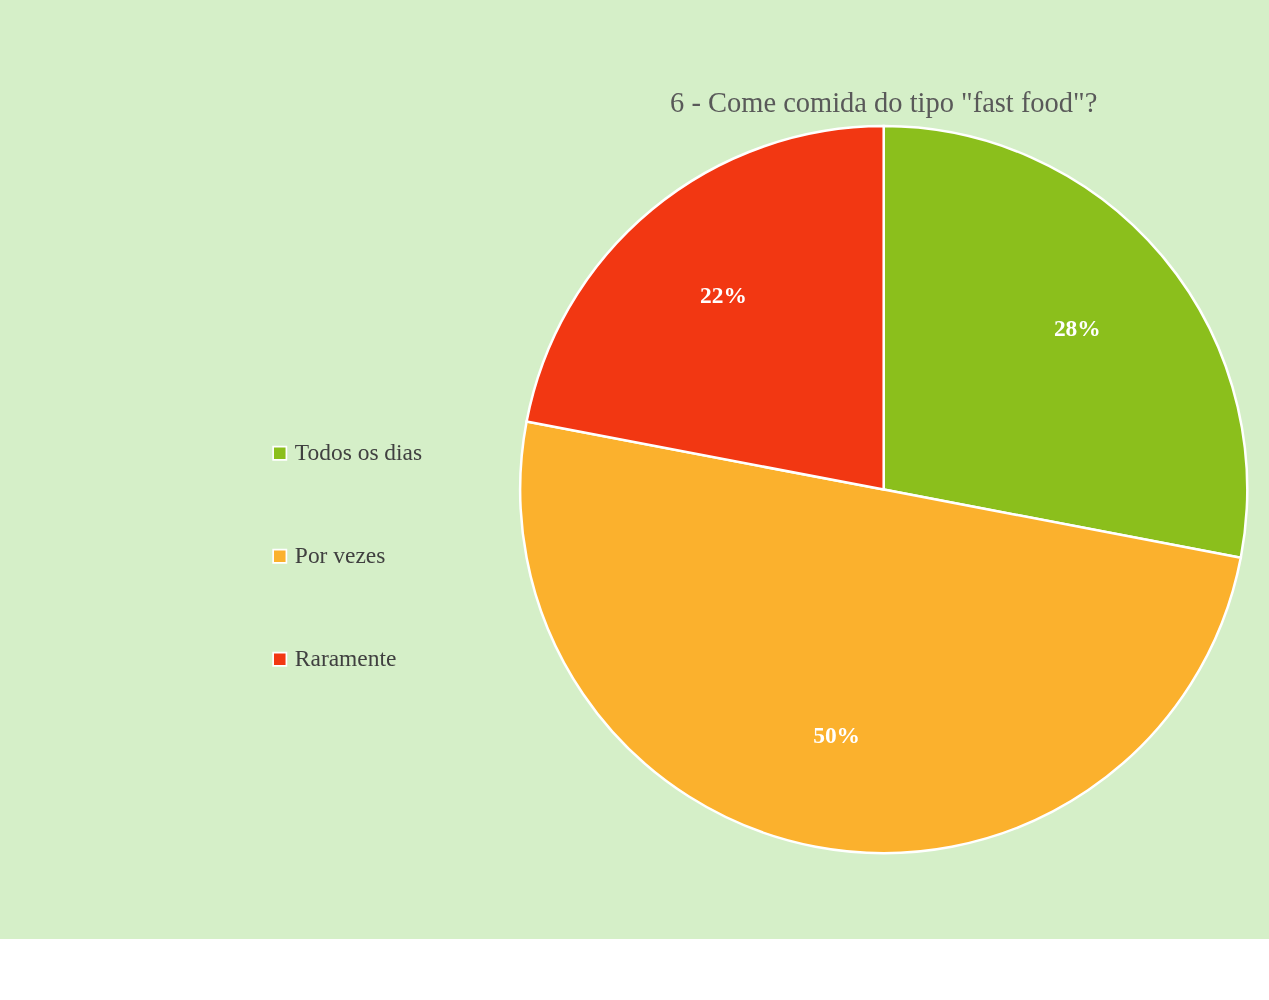 Image resolution: width=1269 pixels, height=1000 pixels. Describe the element at coordinates (358, 451) in the screenshot. I see `legend-label: Todos os dias` at that location.